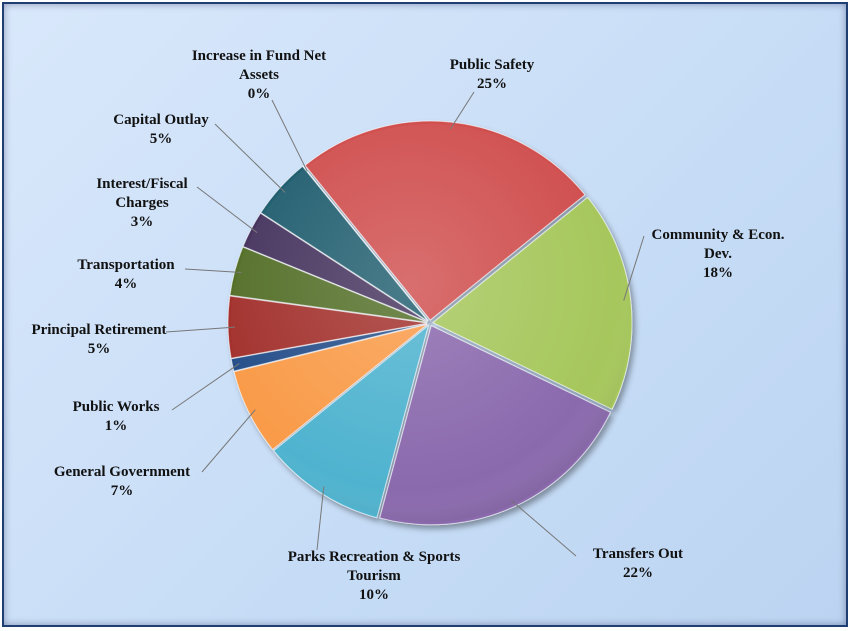  I want to click on slice-label: Public Works 1%, so click(116, 417).